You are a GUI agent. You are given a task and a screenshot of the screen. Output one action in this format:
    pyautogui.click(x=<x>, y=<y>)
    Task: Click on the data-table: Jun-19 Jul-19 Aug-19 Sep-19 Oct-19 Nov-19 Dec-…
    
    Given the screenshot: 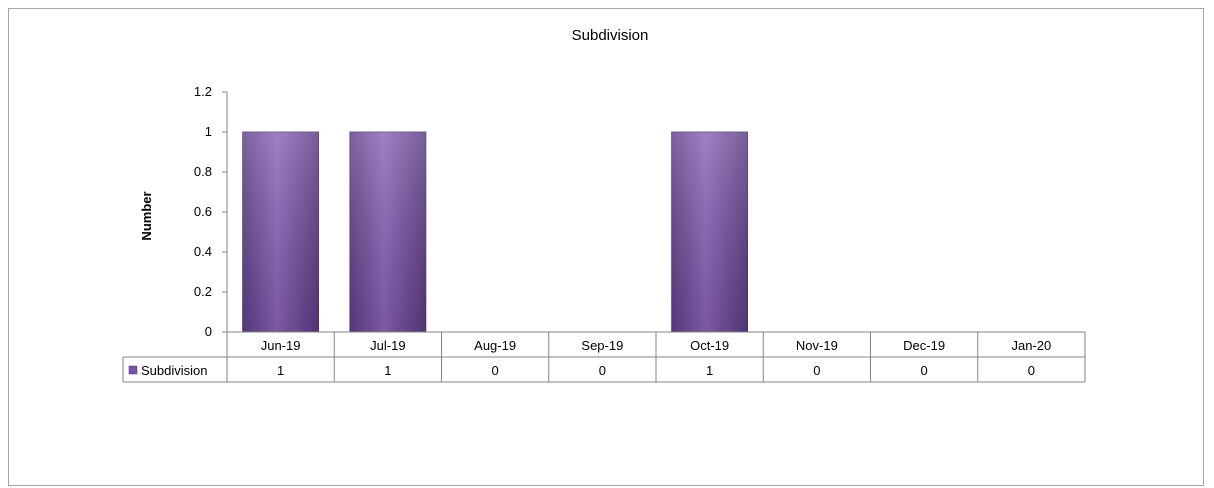 What is the action you would take?
    pyautogui.click(x=604, y=357)
    